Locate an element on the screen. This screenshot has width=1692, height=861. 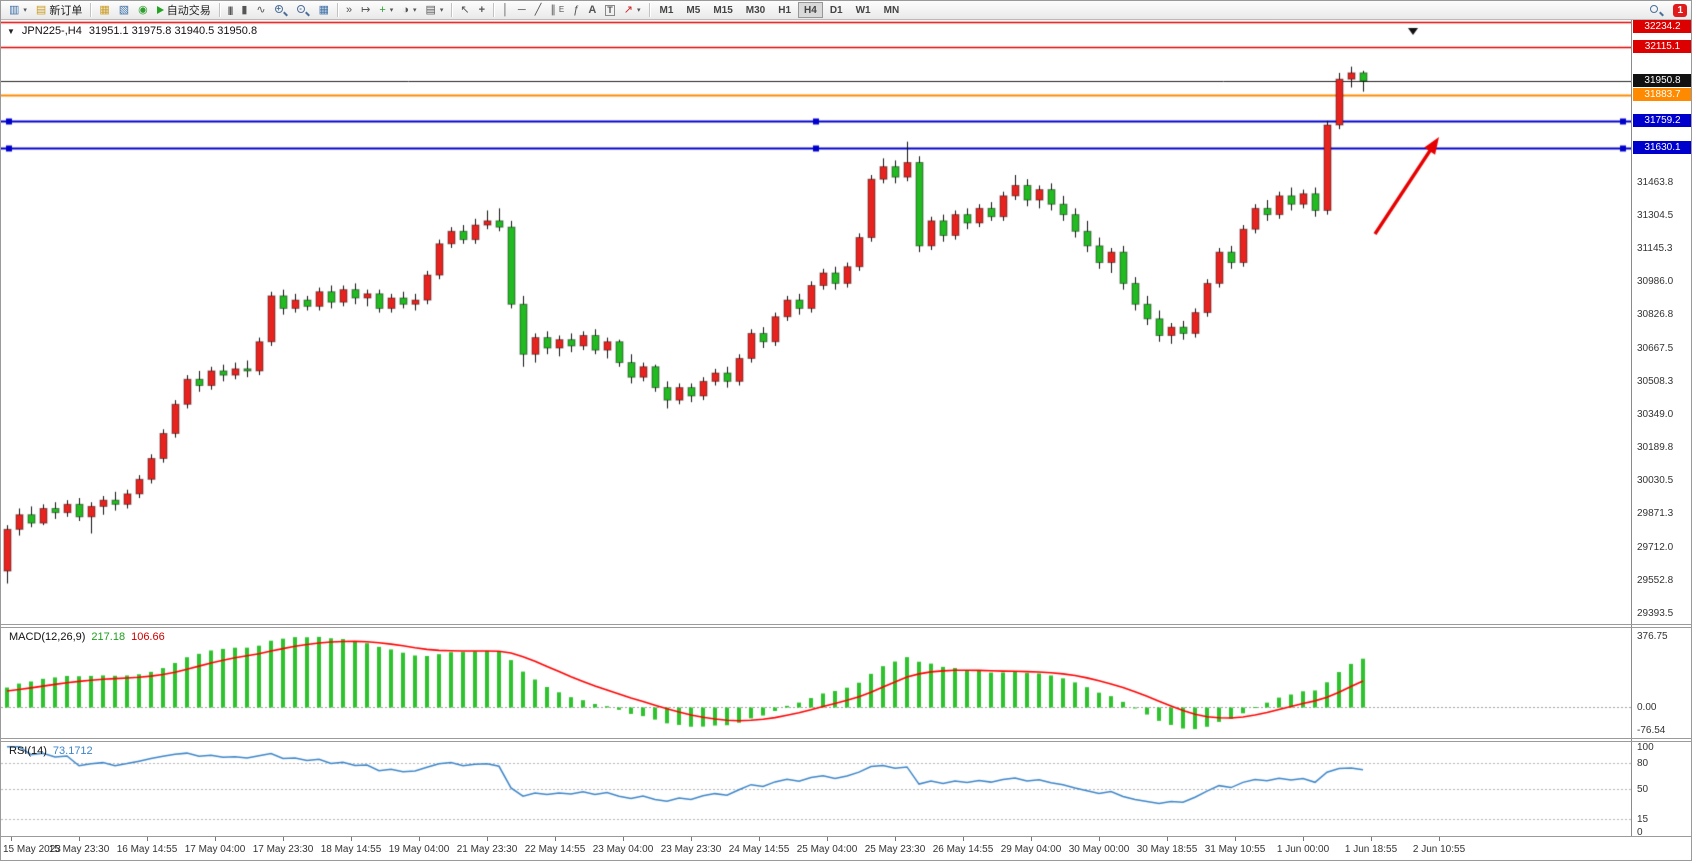
channel-icon: ∥ is located at coordinates (553, 9).